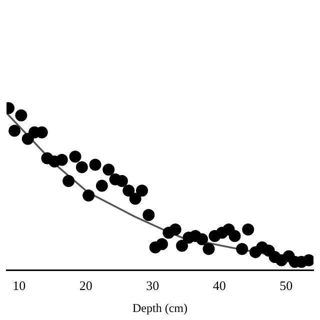 This screenshot has height=320, width=320. I want to click on x-axis-title: Depth (cm), so click(160, 307).